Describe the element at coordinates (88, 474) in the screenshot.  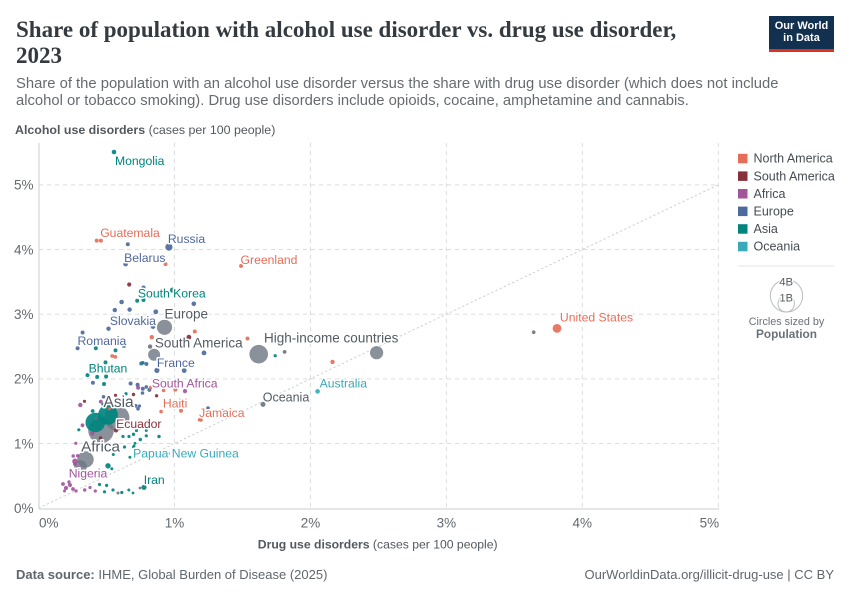
I see `svg-text: Nigeria` at that location.